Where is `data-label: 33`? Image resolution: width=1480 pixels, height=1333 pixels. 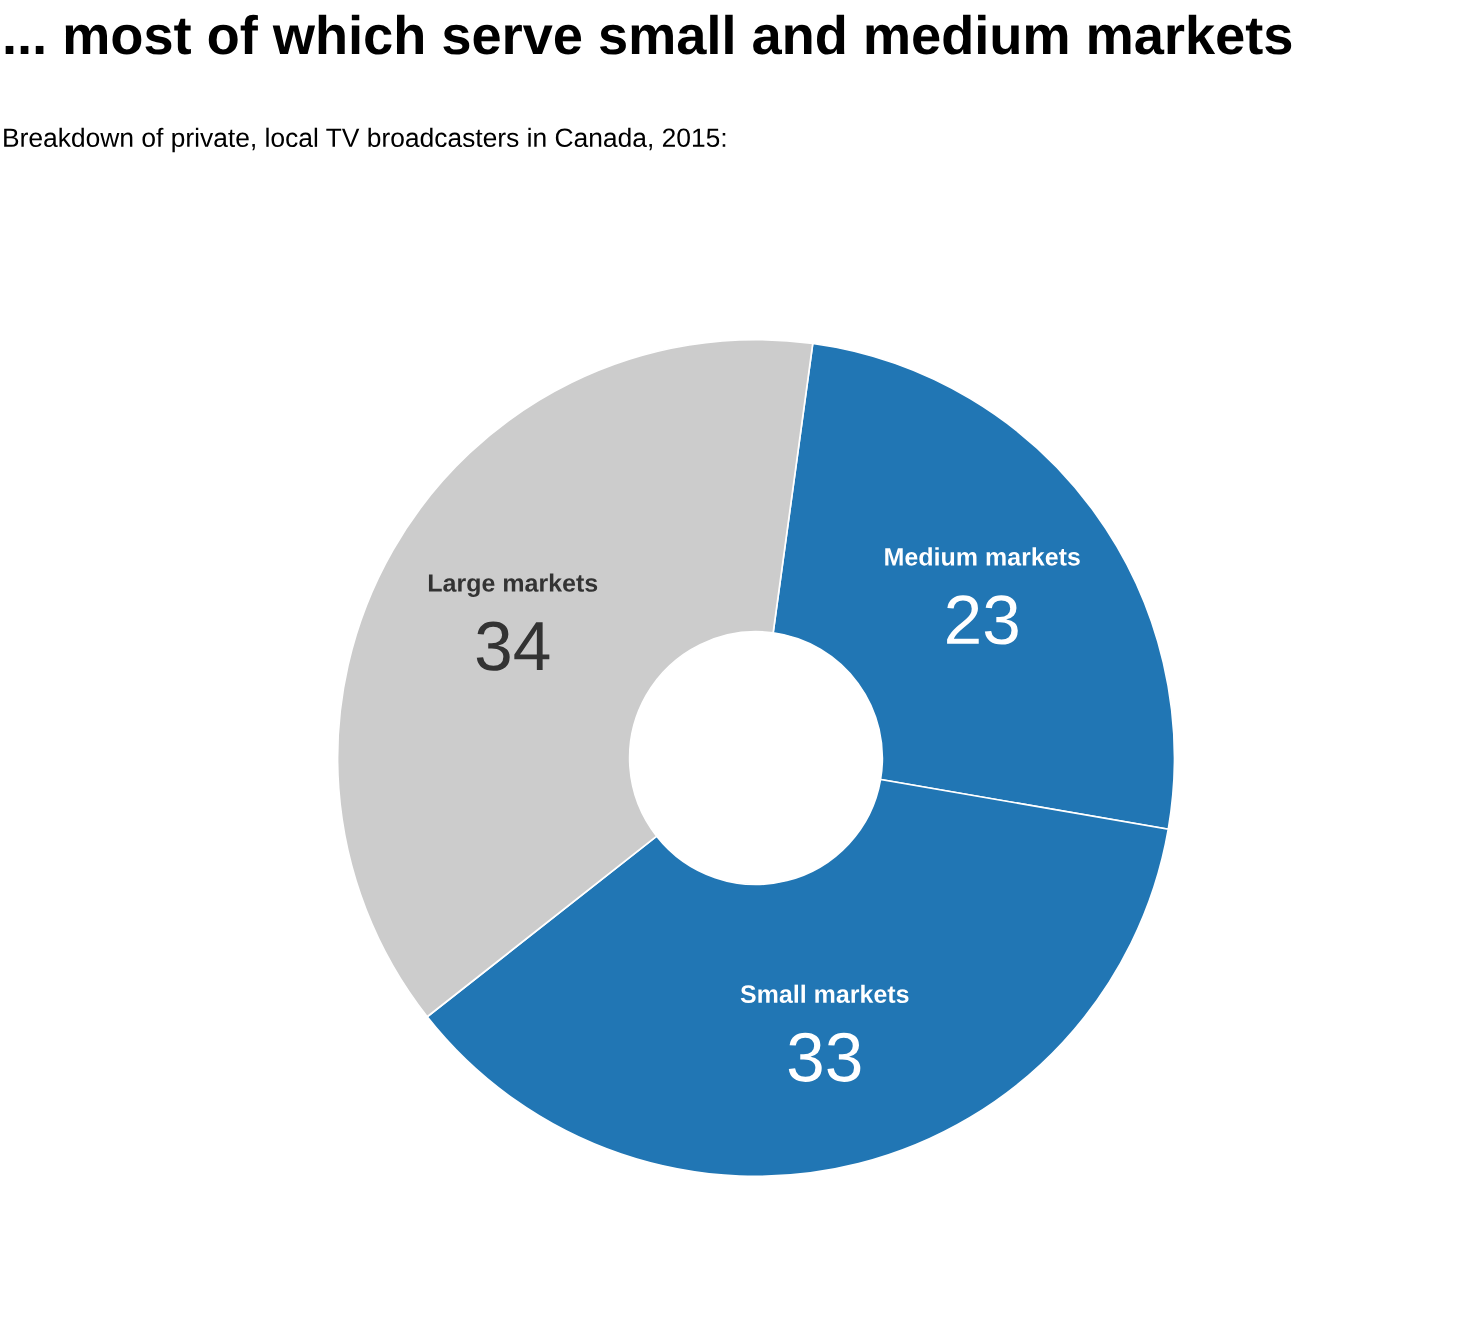
data-label: 33 is located at coordinates (824, 1057).